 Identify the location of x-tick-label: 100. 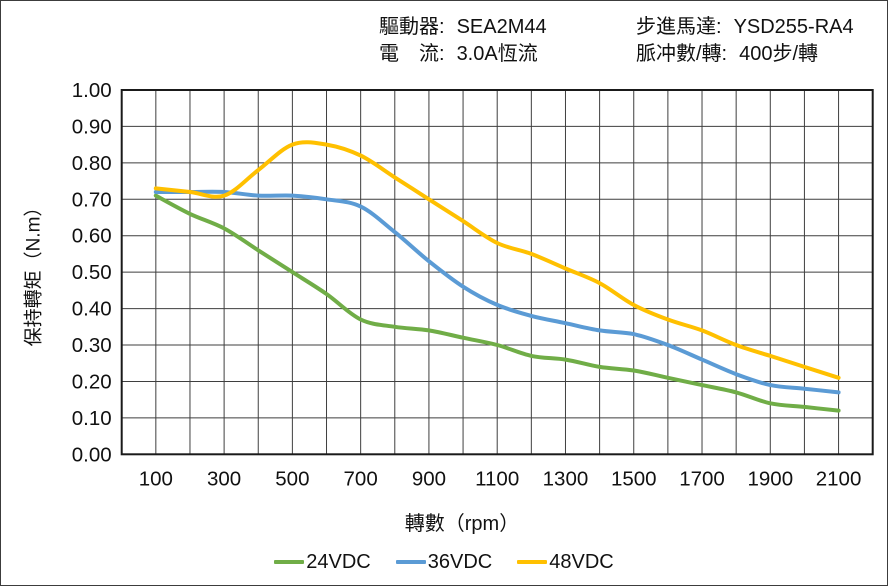
(156, 478).